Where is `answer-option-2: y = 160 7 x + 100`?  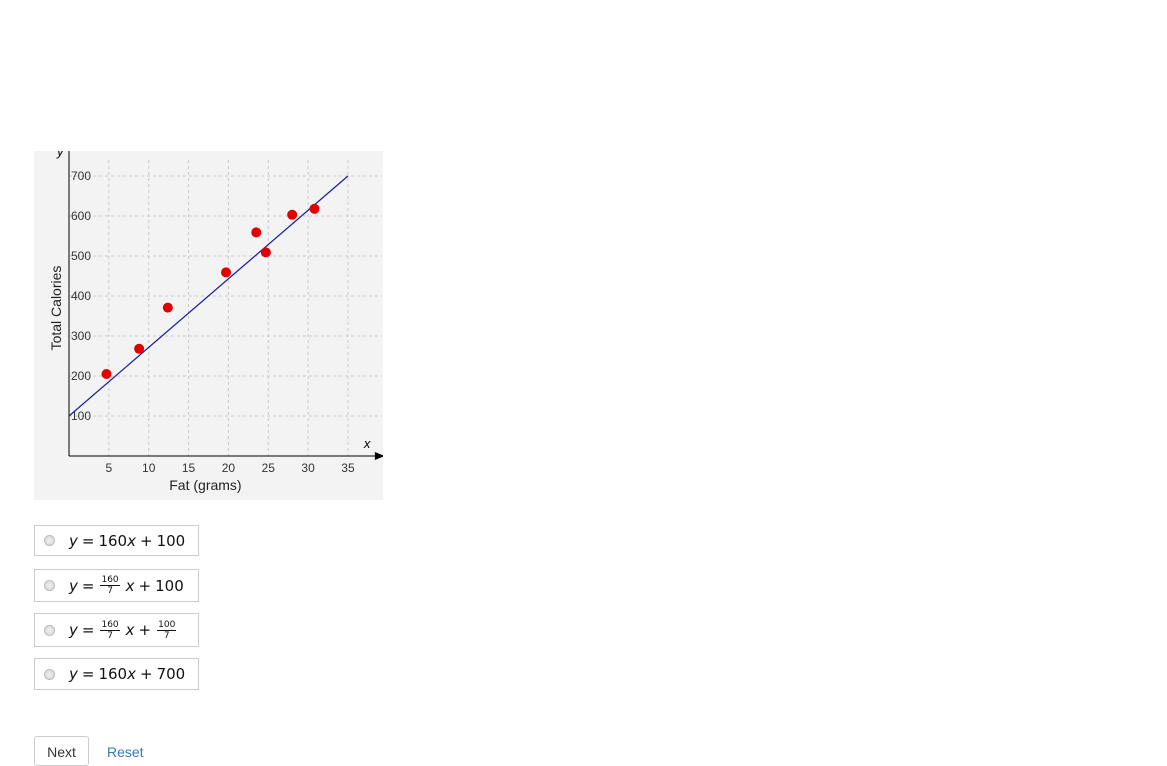 answer-option-2: y = 160 7 x + 100 is located at coordinates (116, 585).